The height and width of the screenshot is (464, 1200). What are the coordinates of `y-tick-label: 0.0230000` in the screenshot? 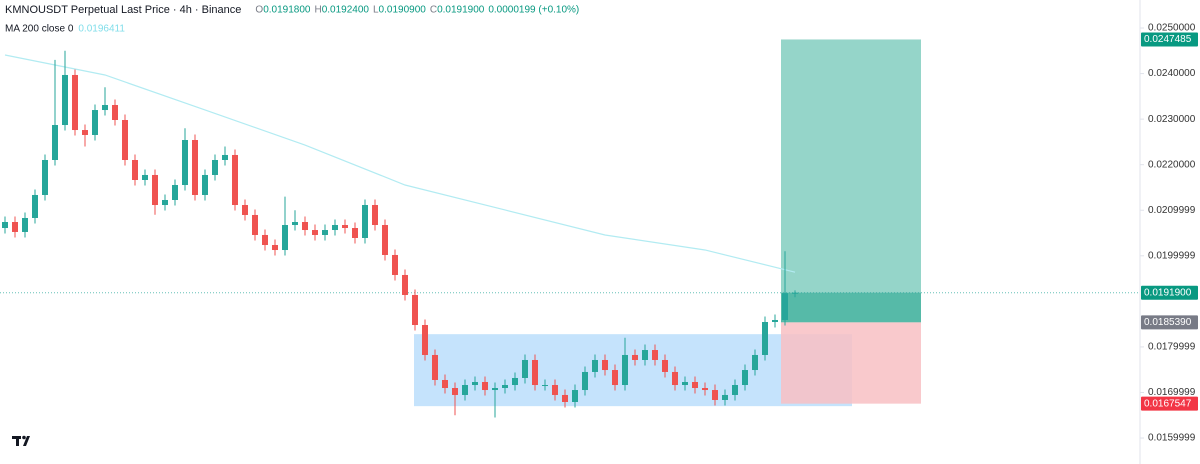 It's located at (1172, 119).